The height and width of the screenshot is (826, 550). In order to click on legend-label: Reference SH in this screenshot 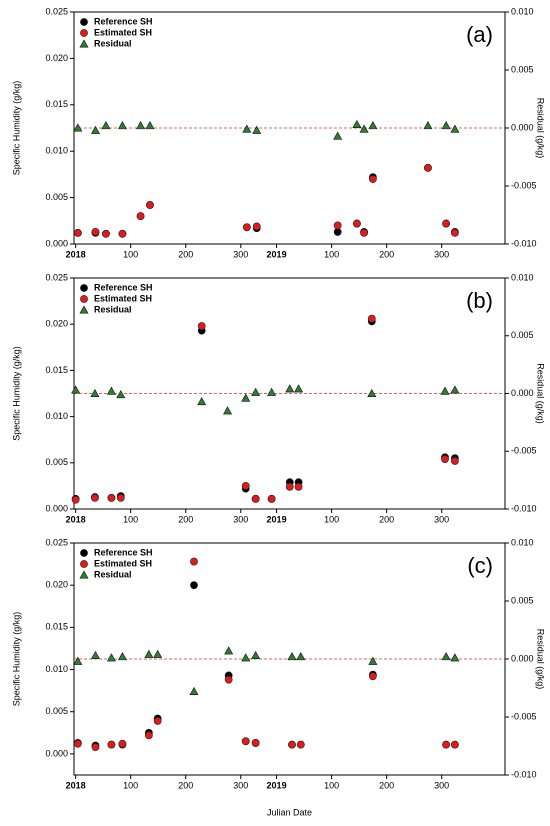, I will do `click(123, 552)`.